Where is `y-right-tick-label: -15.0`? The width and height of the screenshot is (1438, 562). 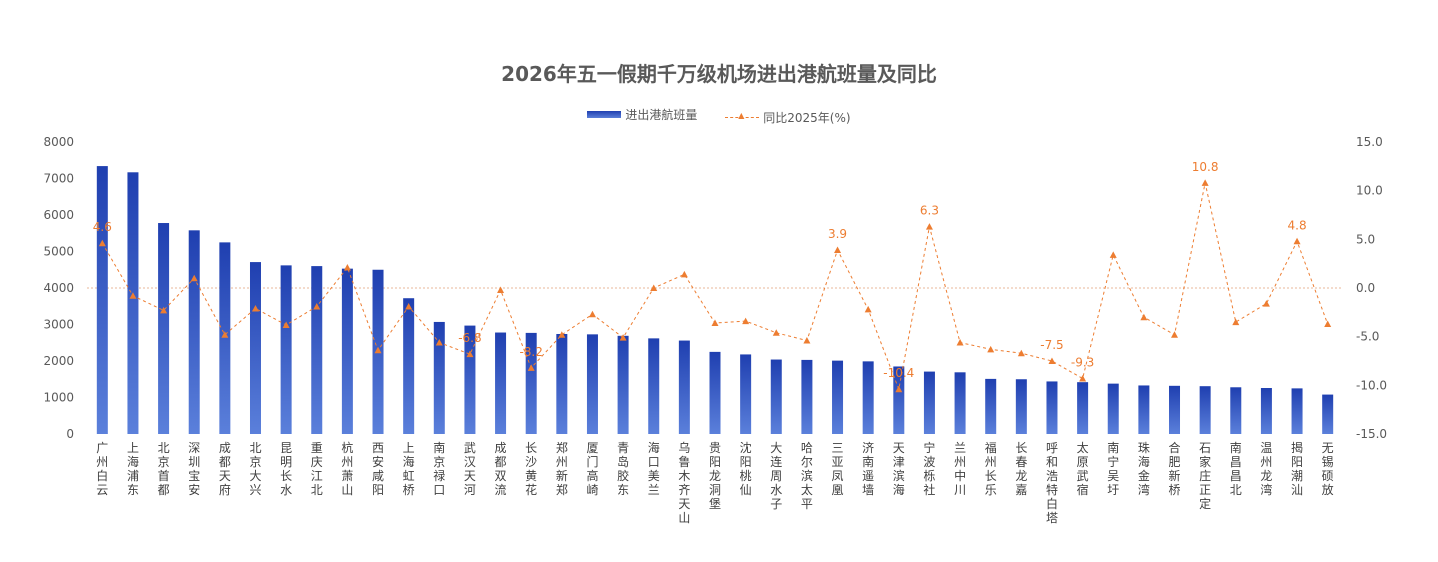
y-right-tick-label: -15.0 is located at coordinates (1371, 434).